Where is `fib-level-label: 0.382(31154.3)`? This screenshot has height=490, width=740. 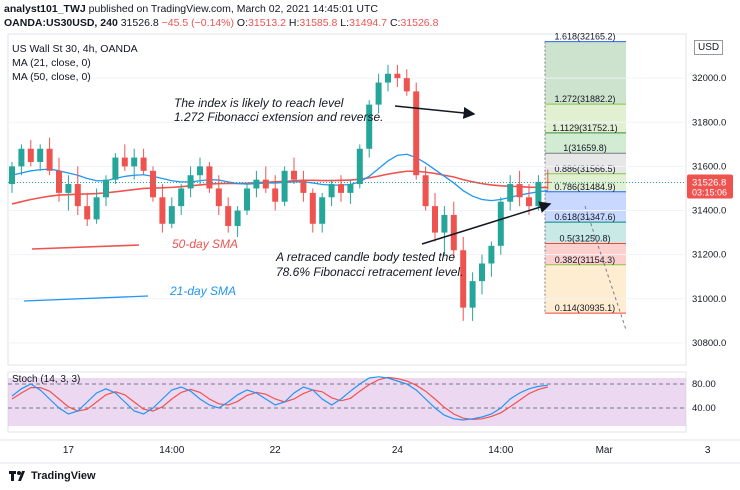
fib-level-label: 0.382(31154.3) is located at coordinates (585, 260).